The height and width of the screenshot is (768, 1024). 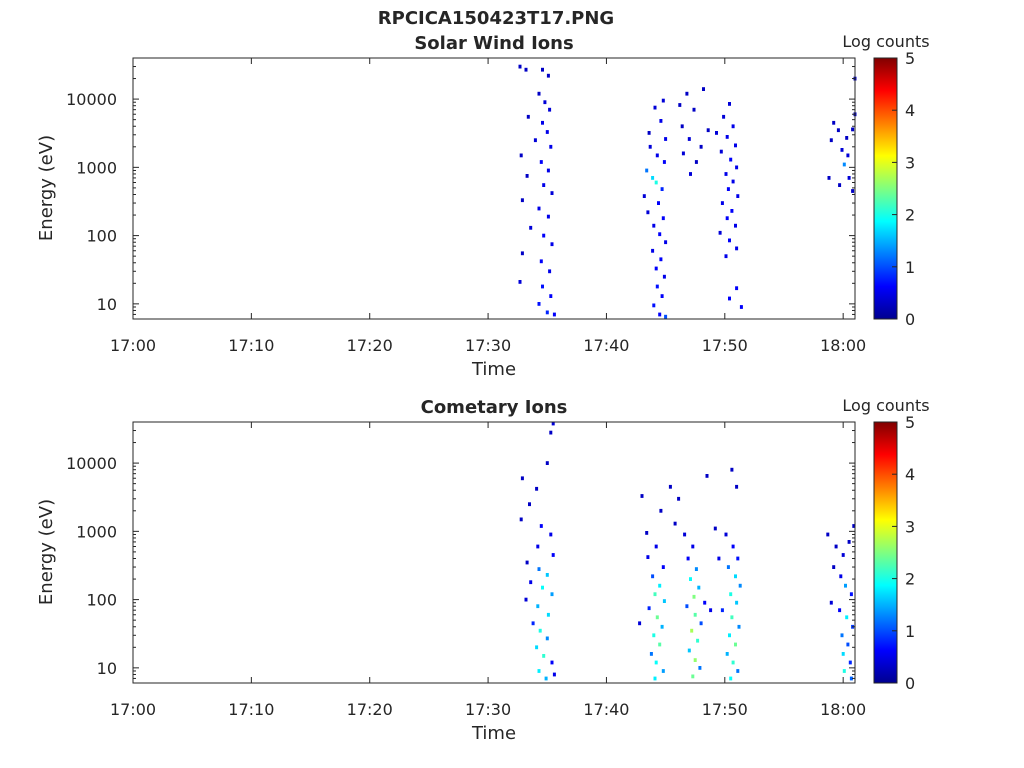 What do you see at coordinates (903, 189) in the screenshot?
I see `colorbar-ticks: 0 1 2 3 4 5` at bounding box center [903, 189].